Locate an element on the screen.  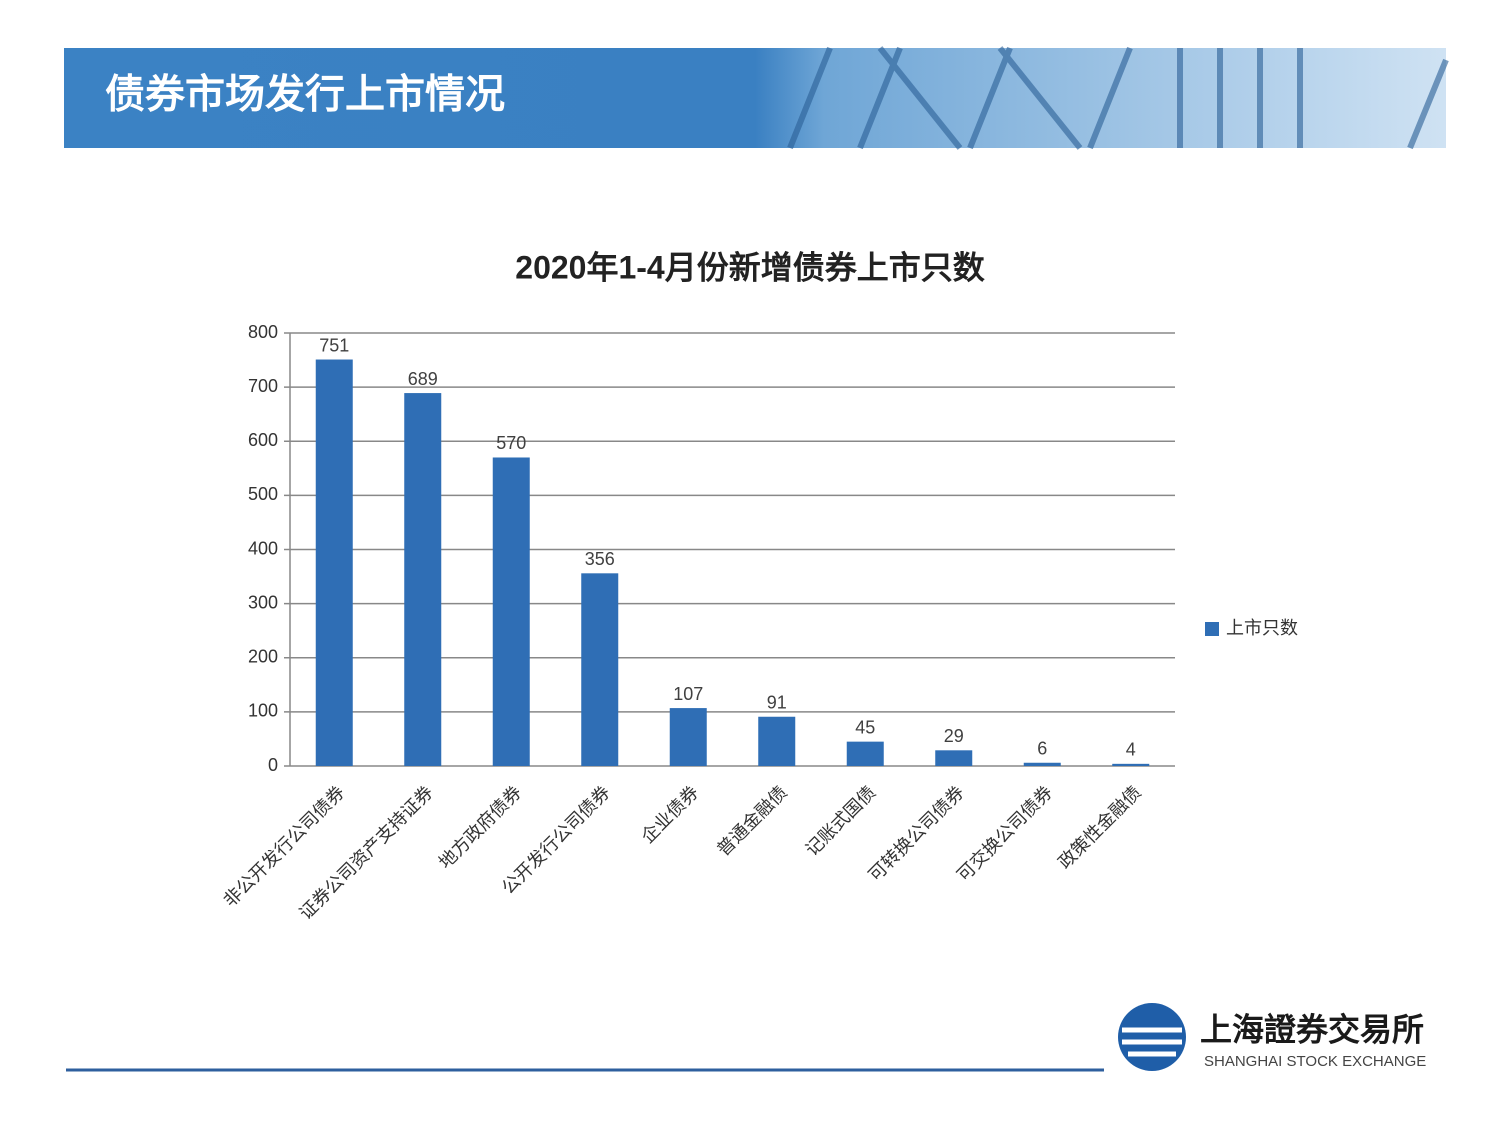
data-label: 4 is located at coordinates (1131, 750).